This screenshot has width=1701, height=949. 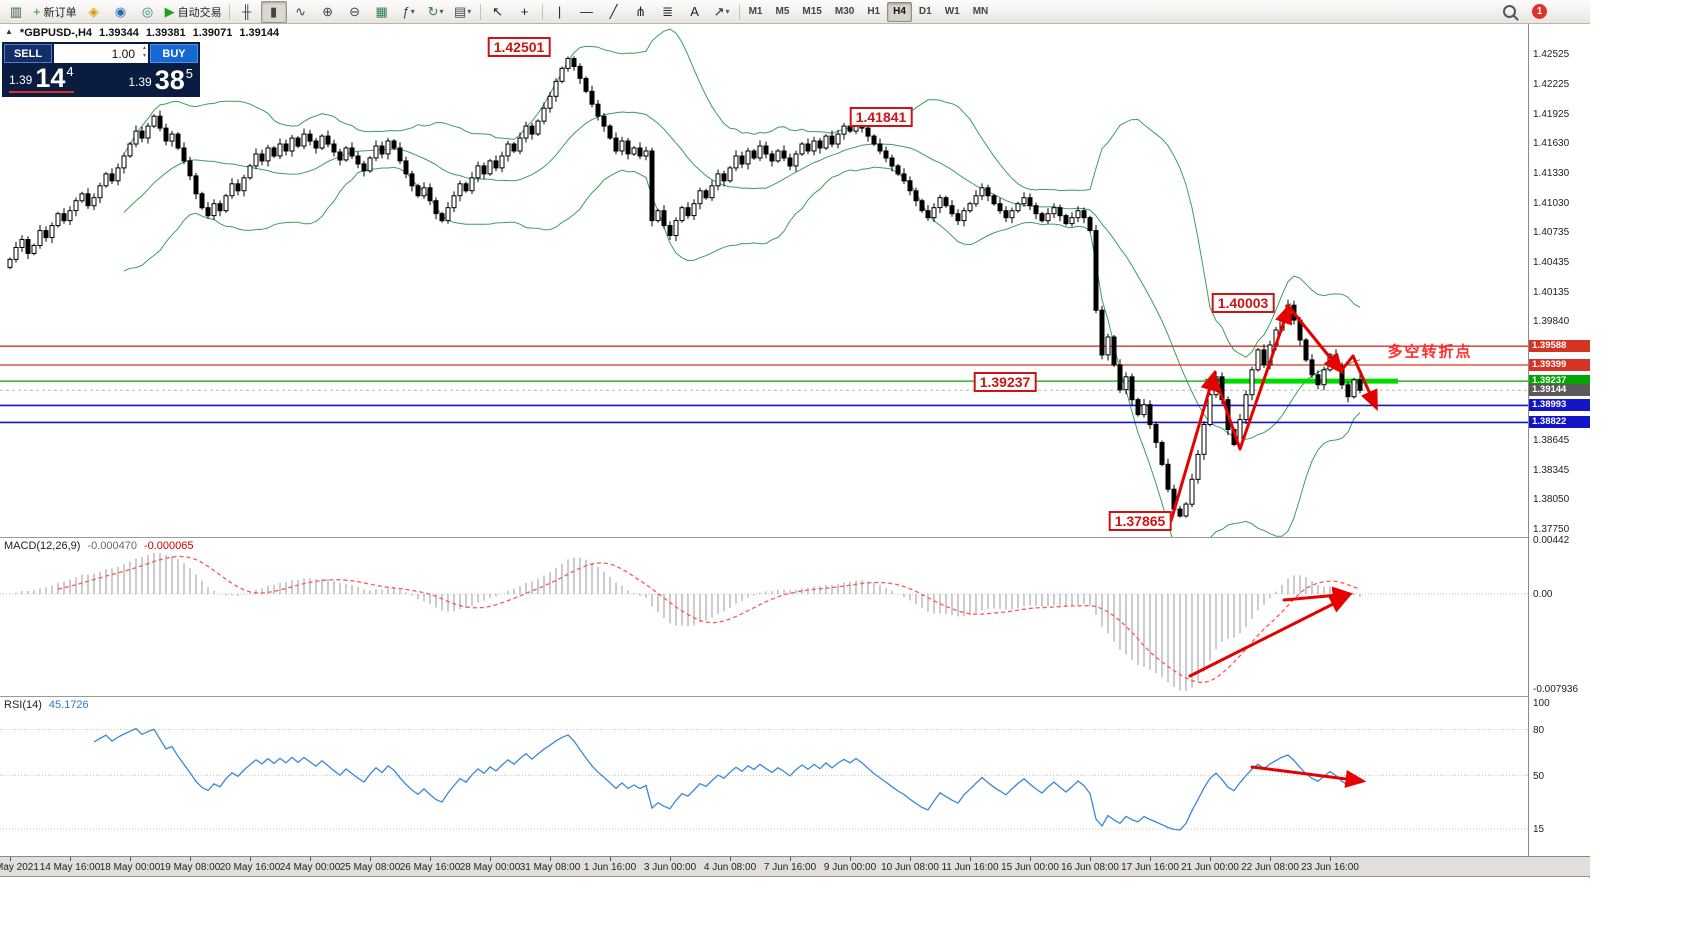 What do you see at coordinates (1551, 233) in the screenshot?
I see `price-axis-tick: 1.40735` at bounding box center [1551, 233].